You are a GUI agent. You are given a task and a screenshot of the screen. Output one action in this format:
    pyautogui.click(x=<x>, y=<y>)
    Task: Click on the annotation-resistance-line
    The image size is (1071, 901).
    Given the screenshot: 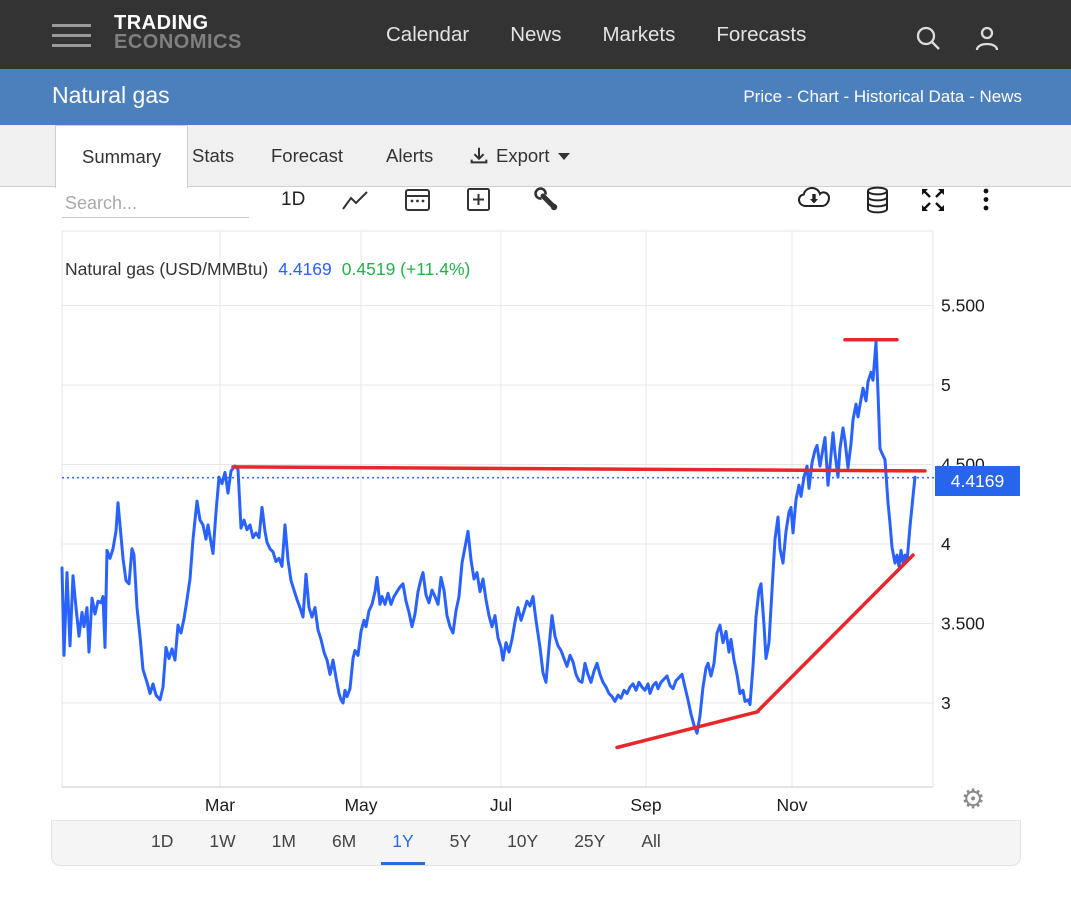 What is the action you would take?
    pyautogui.click(x=579, y=469)
    